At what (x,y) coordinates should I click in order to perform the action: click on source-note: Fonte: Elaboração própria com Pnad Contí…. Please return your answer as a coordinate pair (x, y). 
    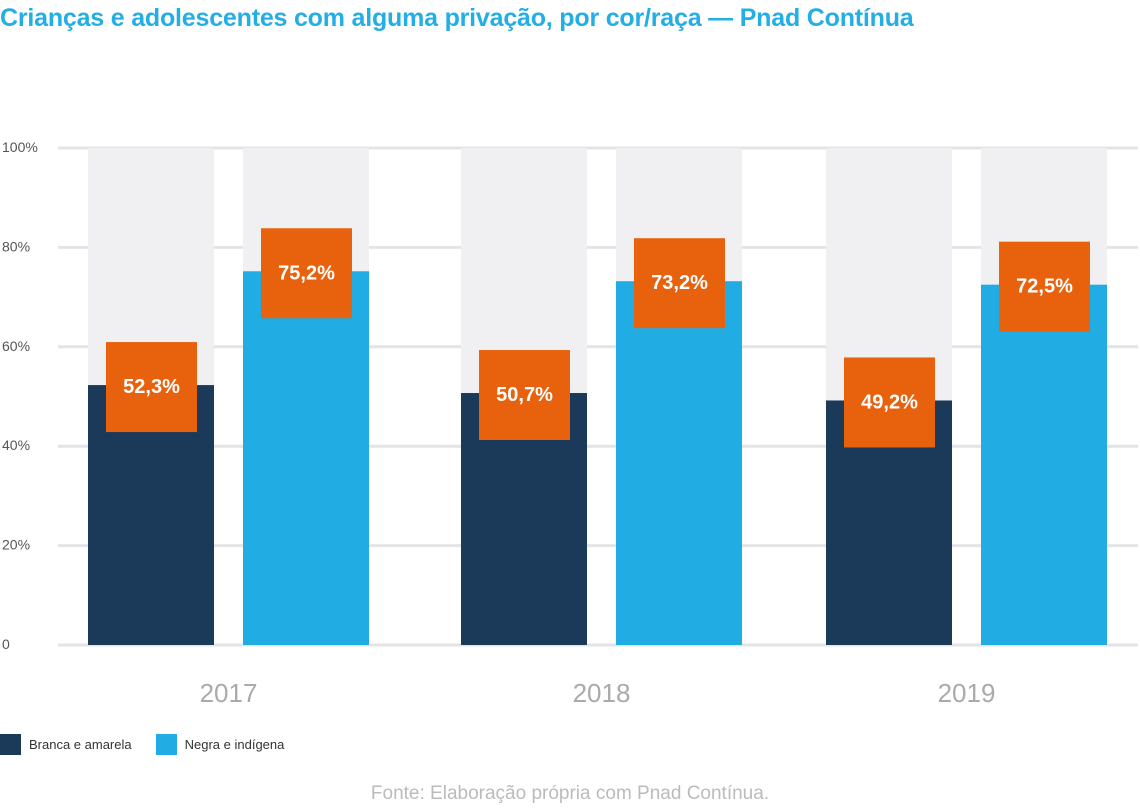
    Looking at the image, I should click on (570, 793).